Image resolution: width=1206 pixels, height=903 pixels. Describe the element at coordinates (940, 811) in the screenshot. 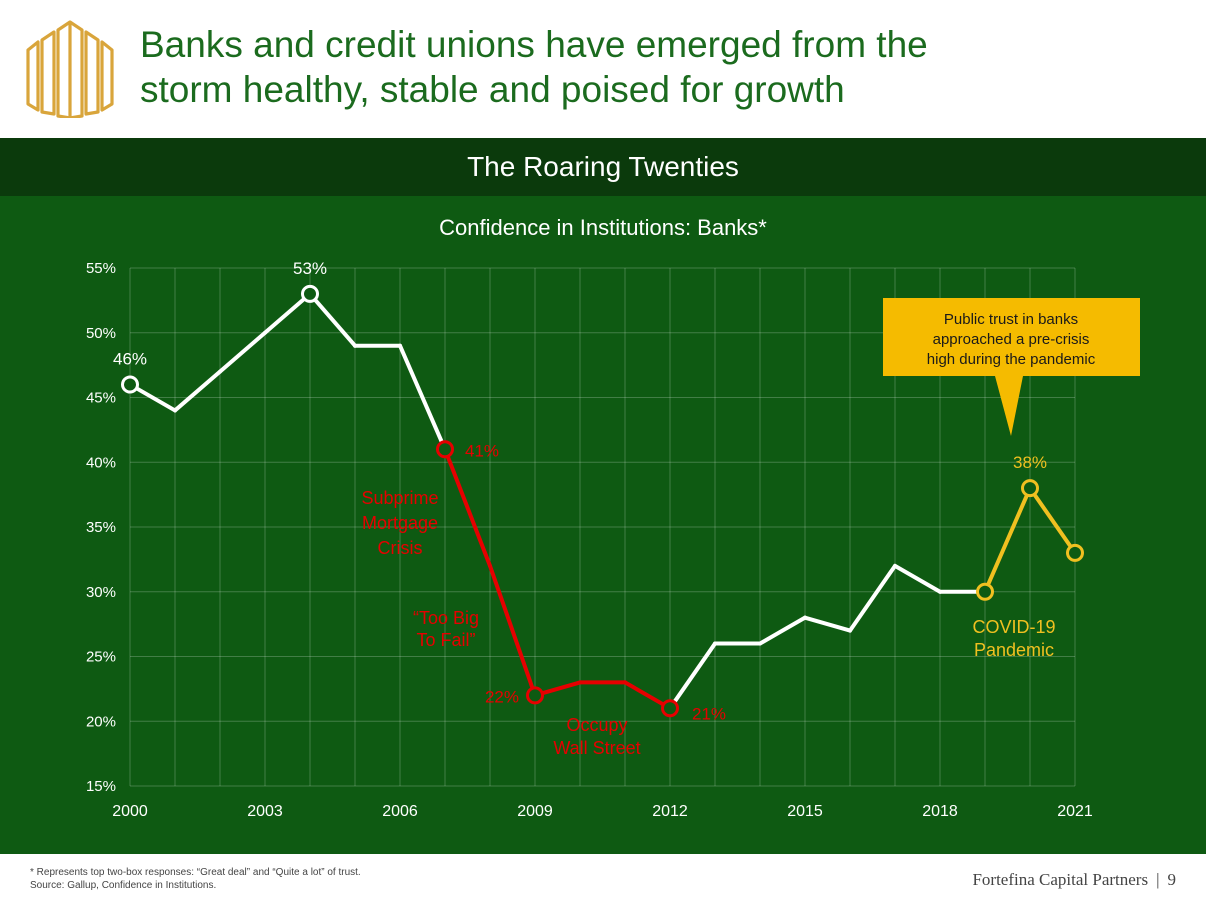

I see `x-tick-label: 2018` at that location.